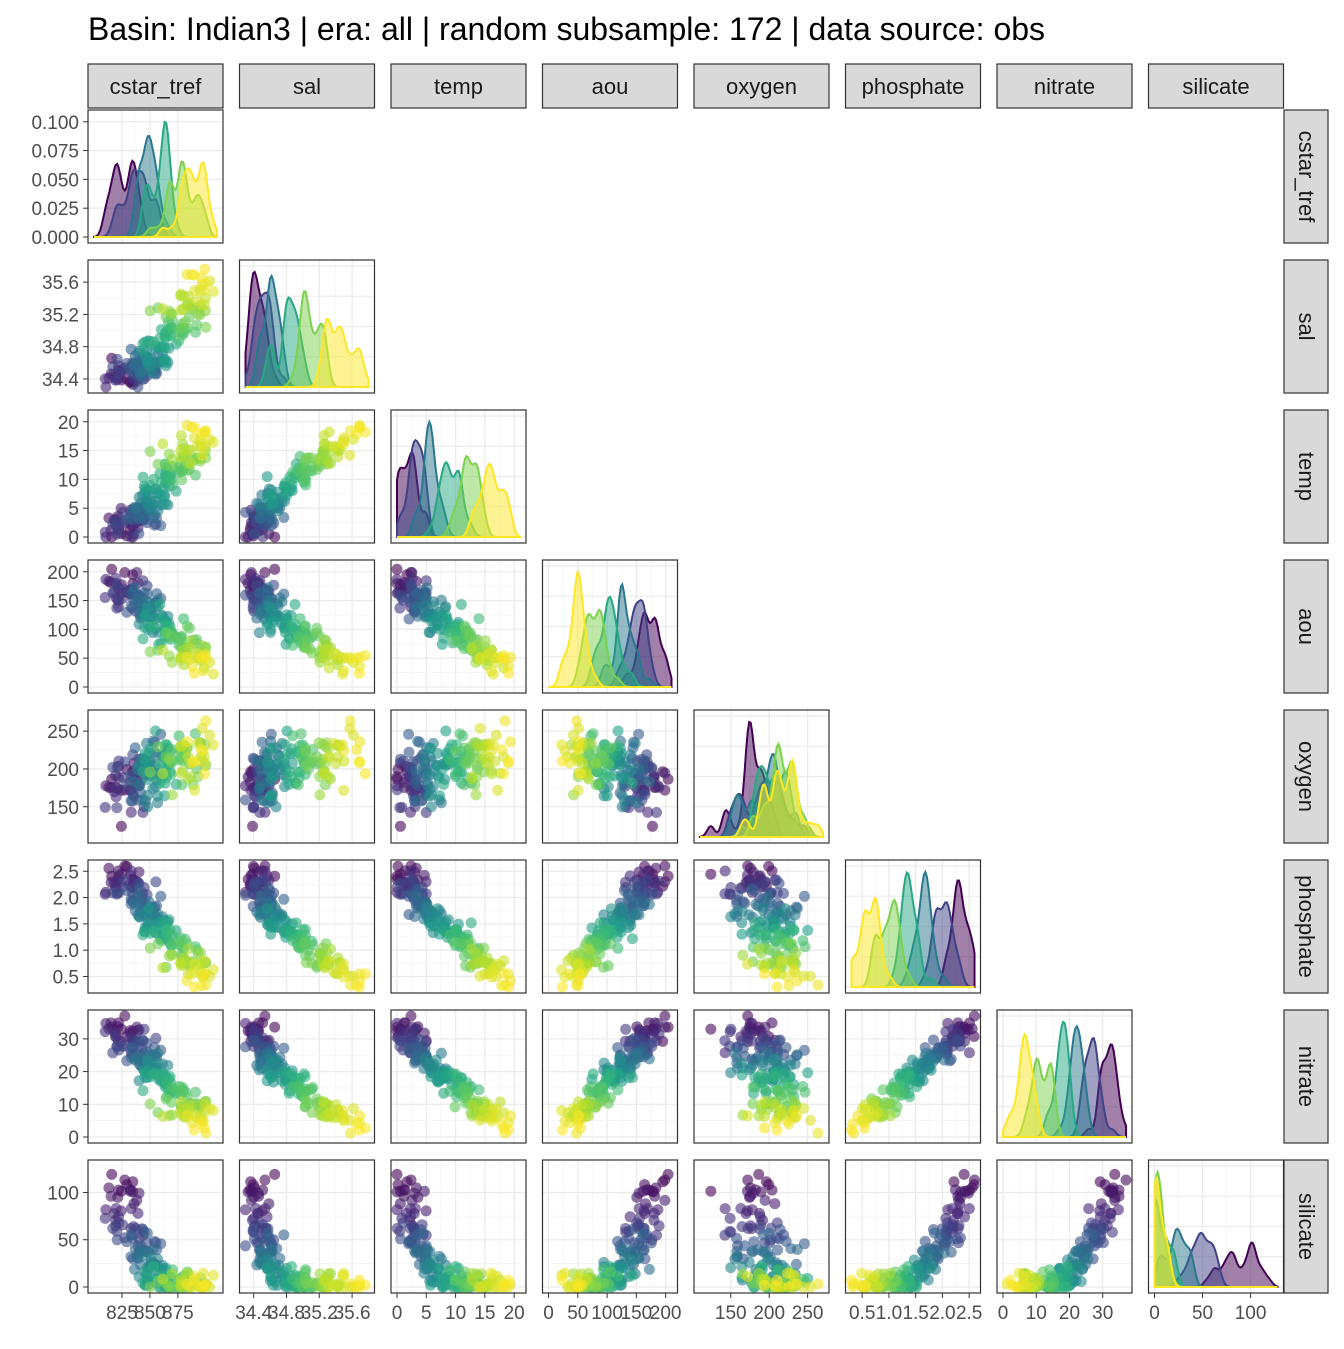  Describe the element at coordinates (155, 626) in the screenshot. I see `panel-aou-vs-cstar_tref` at that location.